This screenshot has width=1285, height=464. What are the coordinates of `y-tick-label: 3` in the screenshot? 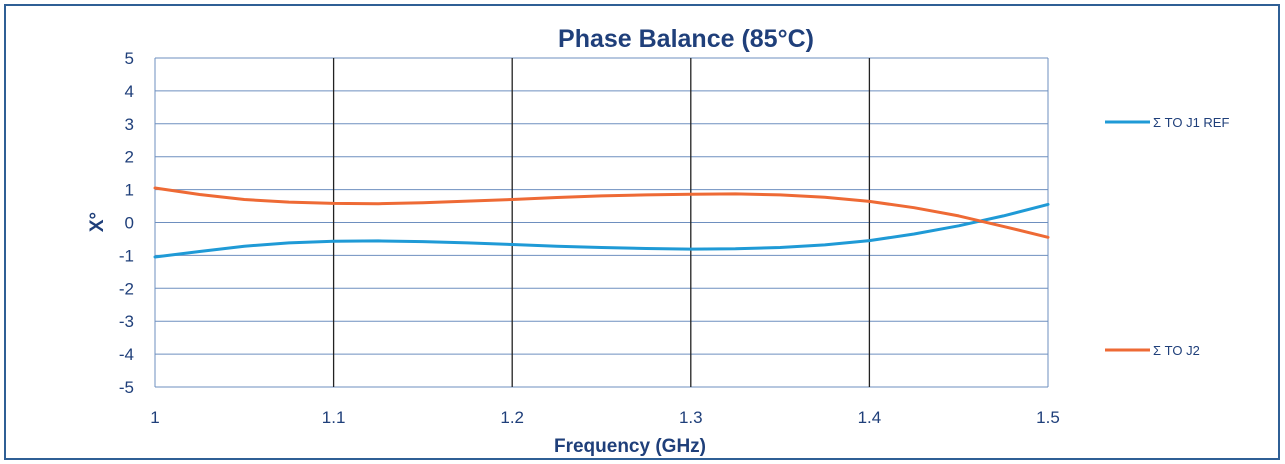 It's located at (129, 124).